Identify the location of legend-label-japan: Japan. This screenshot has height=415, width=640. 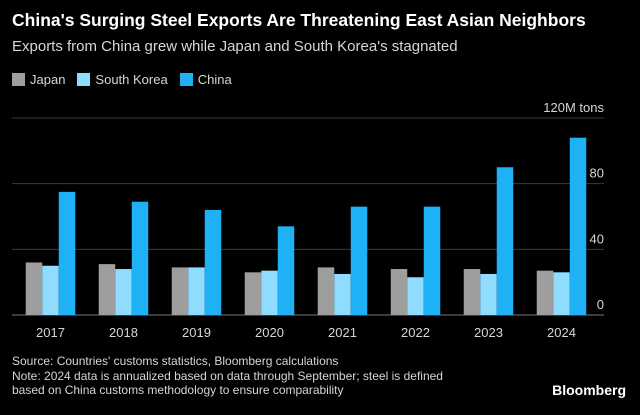
(48, 79).